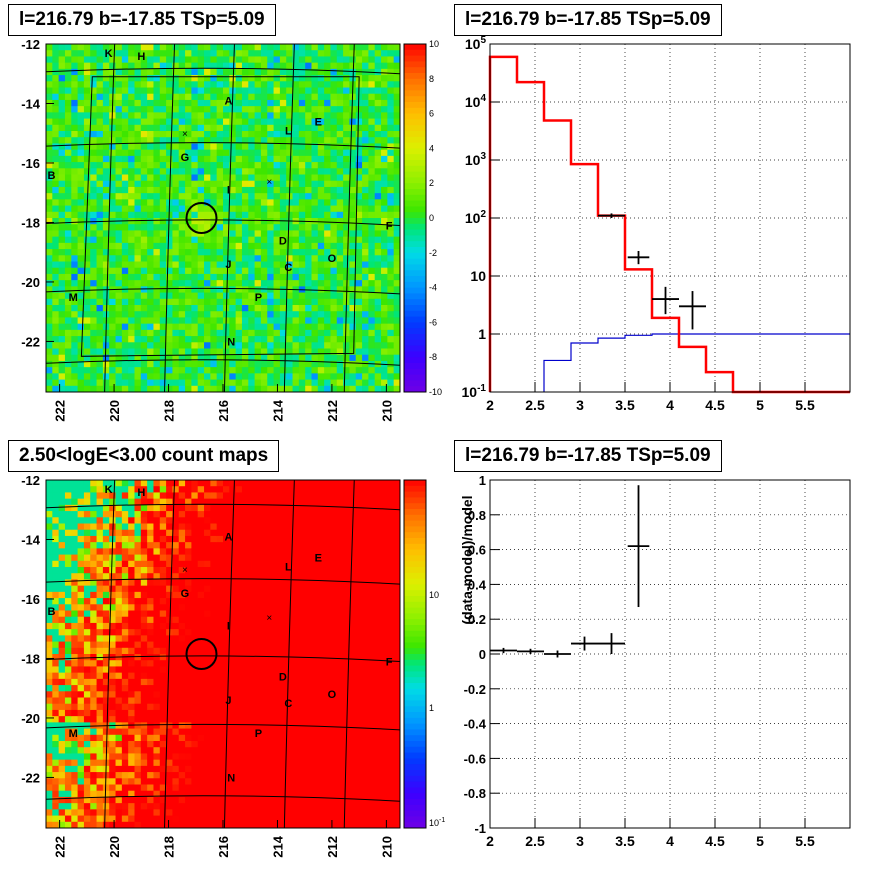  What do you see at coordinates (185, 594) in the screenshot?
I see `source-label-G: G` at bounding box center [185, 594].